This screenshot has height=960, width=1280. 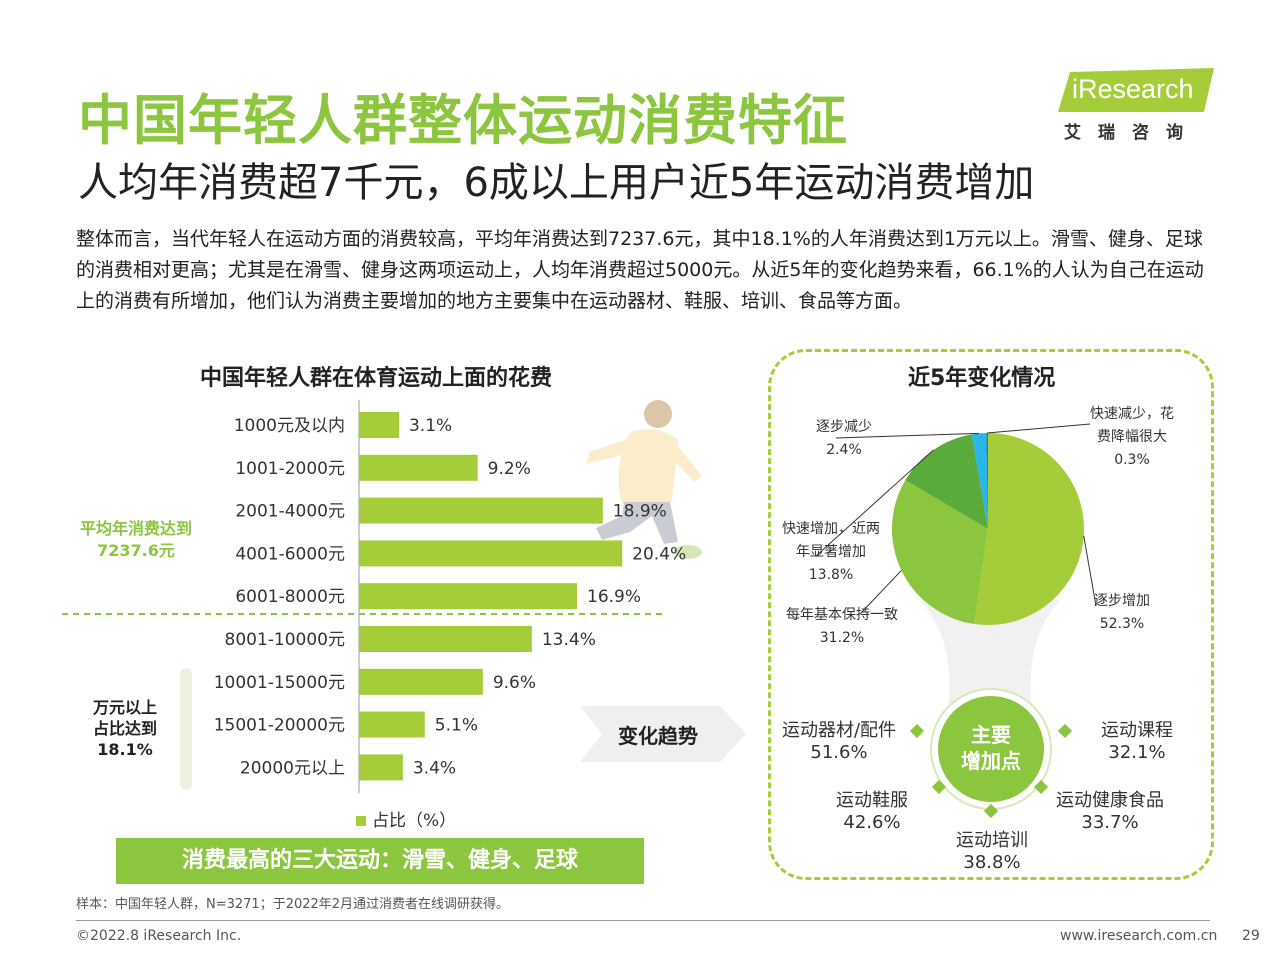 What do you see at coordinates (1133, 89) in the screenshot?
I see `logo-text: iResearch` at bounding box center [1133, 89].